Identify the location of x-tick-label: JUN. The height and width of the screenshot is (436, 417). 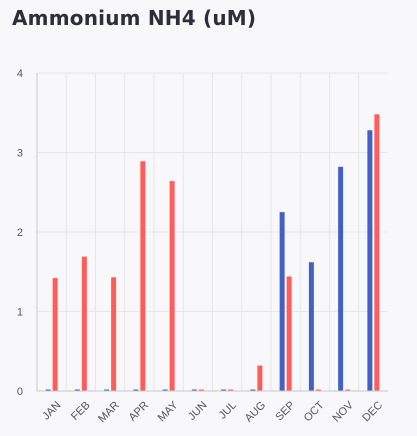
(198, 411).